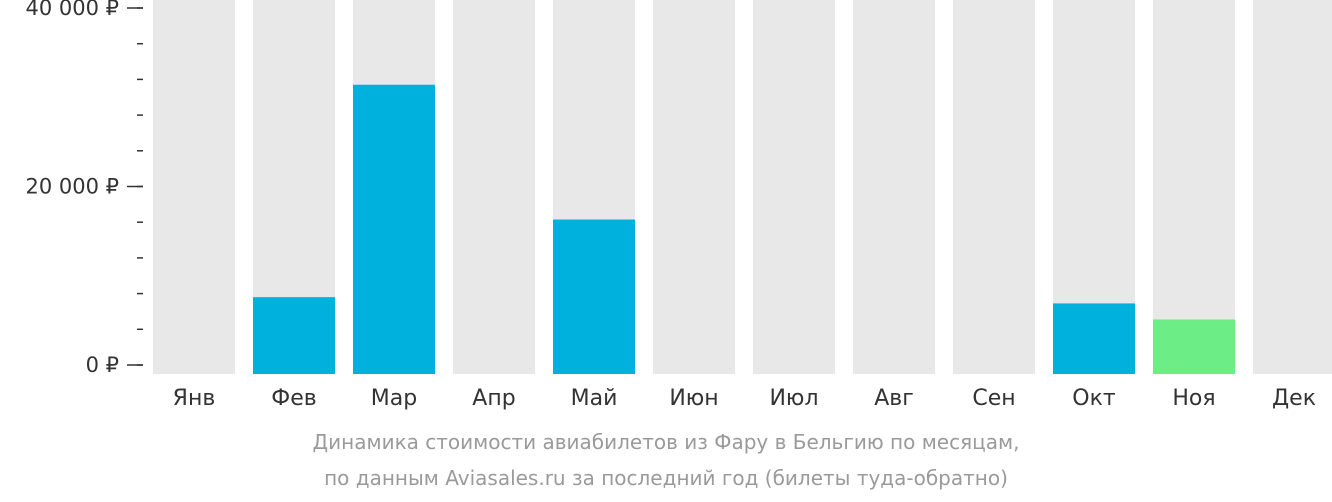 The width and height of the screenshot is (1332, 502). What do you see at coordinates (594, 398) in the screenshot?
I see `x-tick-label: Май` at bounding box center [594, 398].